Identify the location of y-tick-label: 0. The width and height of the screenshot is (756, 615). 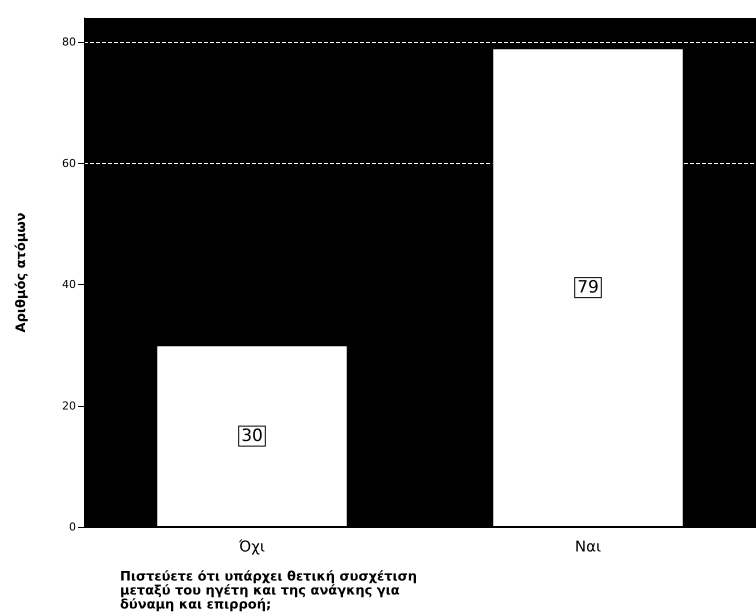
(72, 527).